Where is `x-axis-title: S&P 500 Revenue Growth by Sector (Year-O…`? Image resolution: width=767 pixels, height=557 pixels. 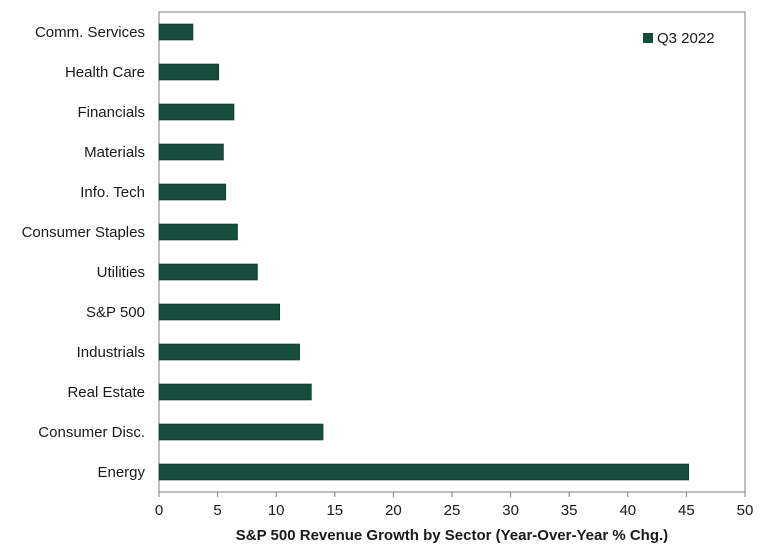
x-axis-title: S&P 500 Revenue Growth by Sector (Year-O… is located at coordinates (452, 535).